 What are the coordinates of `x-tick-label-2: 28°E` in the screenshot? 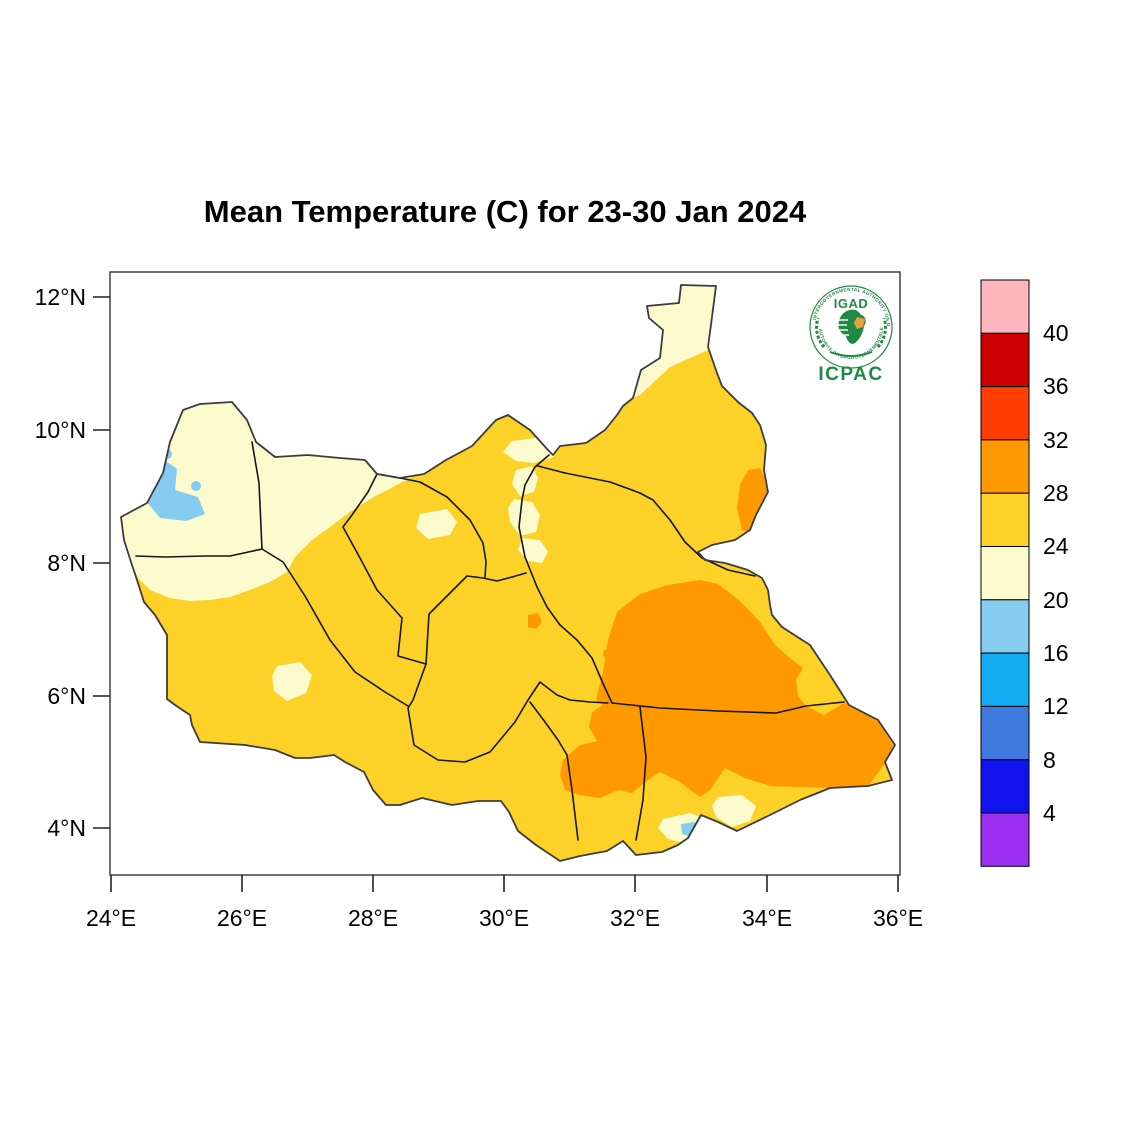 It's located at (373, 918).